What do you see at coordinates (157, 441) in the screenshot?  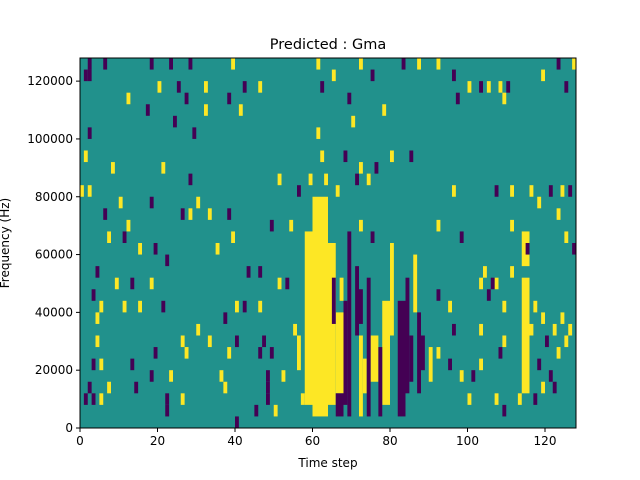 I see `x-tick-label: 20` at bounding box center [157, 441].